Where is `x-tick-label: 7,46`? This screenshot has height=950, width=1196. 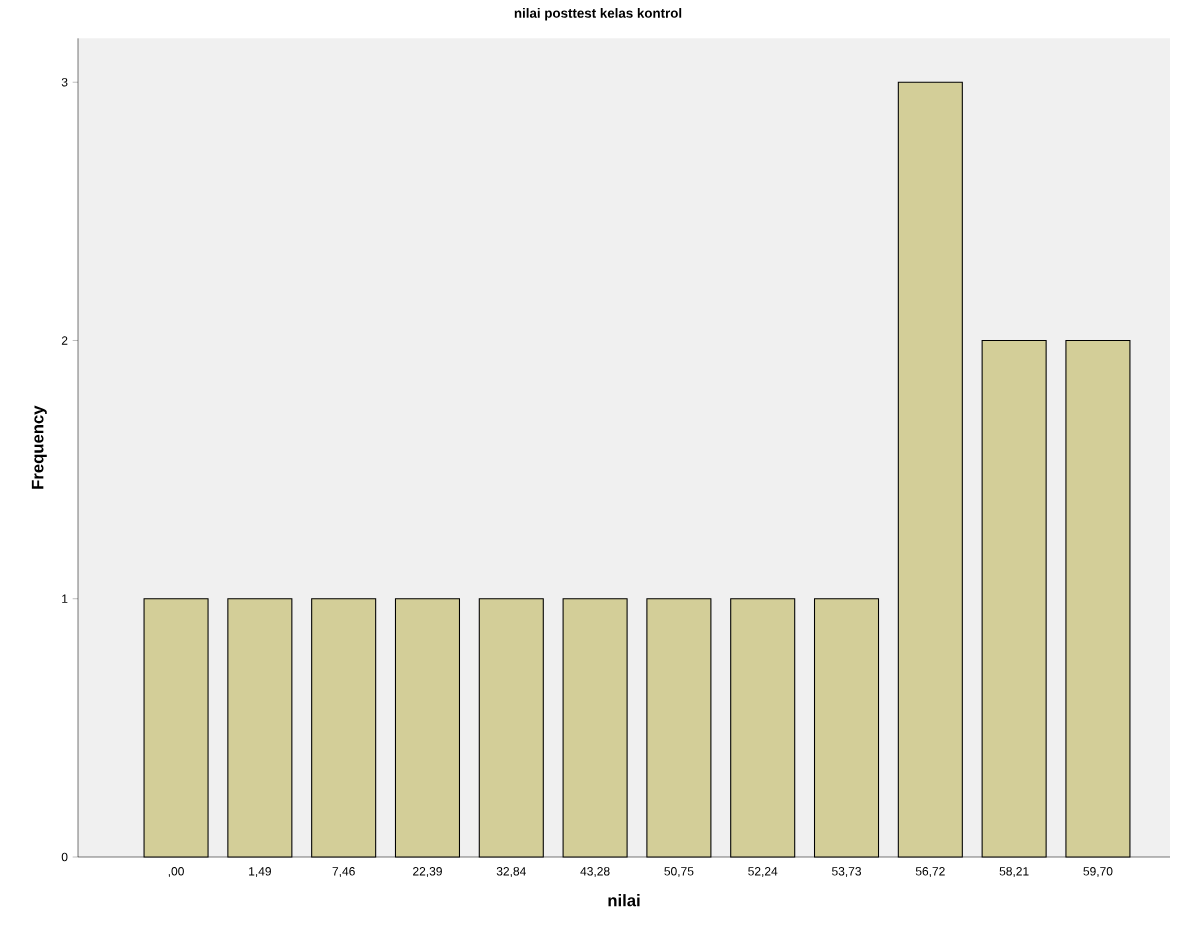
x-tick-label: 7,46 is located at coordinates (343, 872).